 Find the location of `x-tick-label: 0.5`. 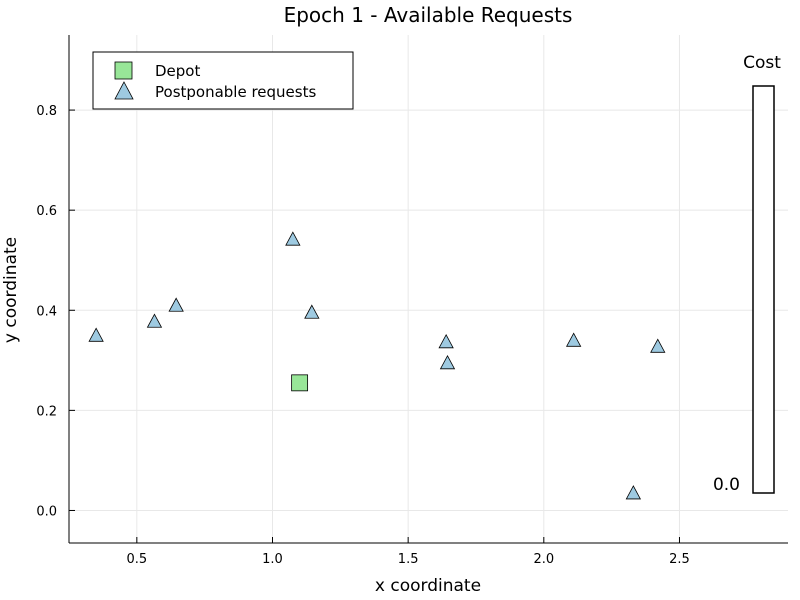

x-tick-label: 0.5 is located at coordinates (136, 559).